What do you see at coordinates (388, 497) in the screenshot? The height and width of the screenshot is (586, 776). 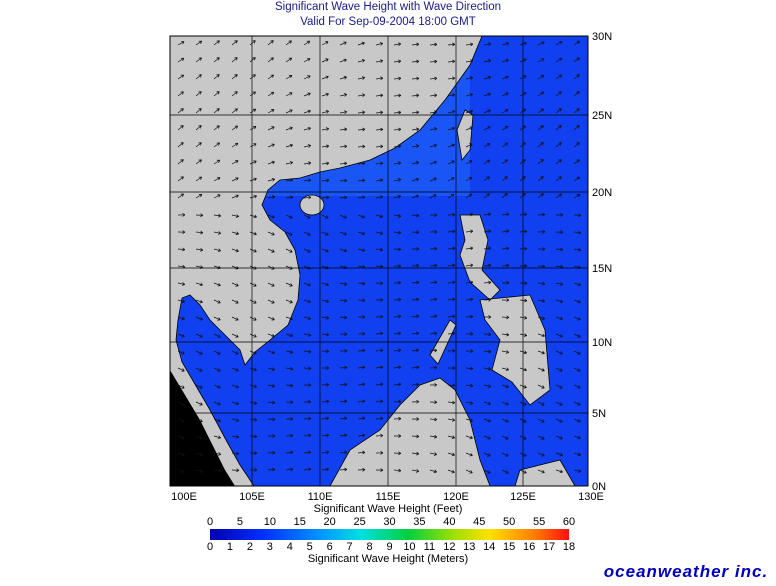 I see `lon-label: 115E` at bounding box center [388, 497].